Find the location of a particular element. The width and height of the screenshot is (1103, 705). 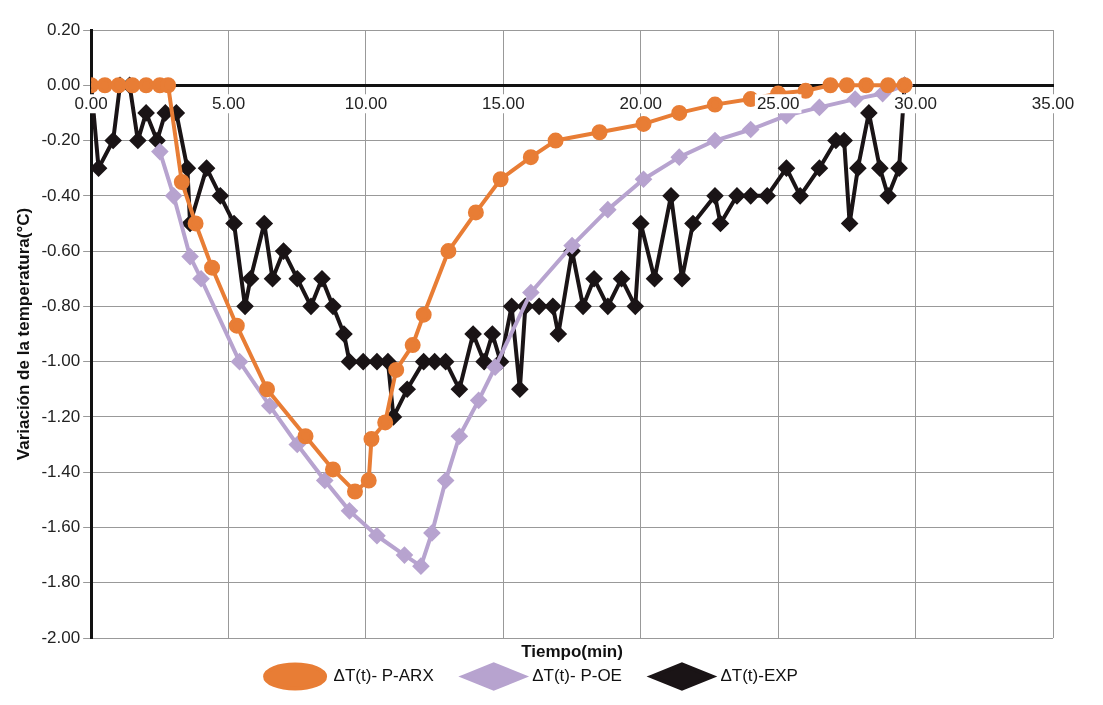

y-tick-label: -2.00 is located at coordinates (61, 637).